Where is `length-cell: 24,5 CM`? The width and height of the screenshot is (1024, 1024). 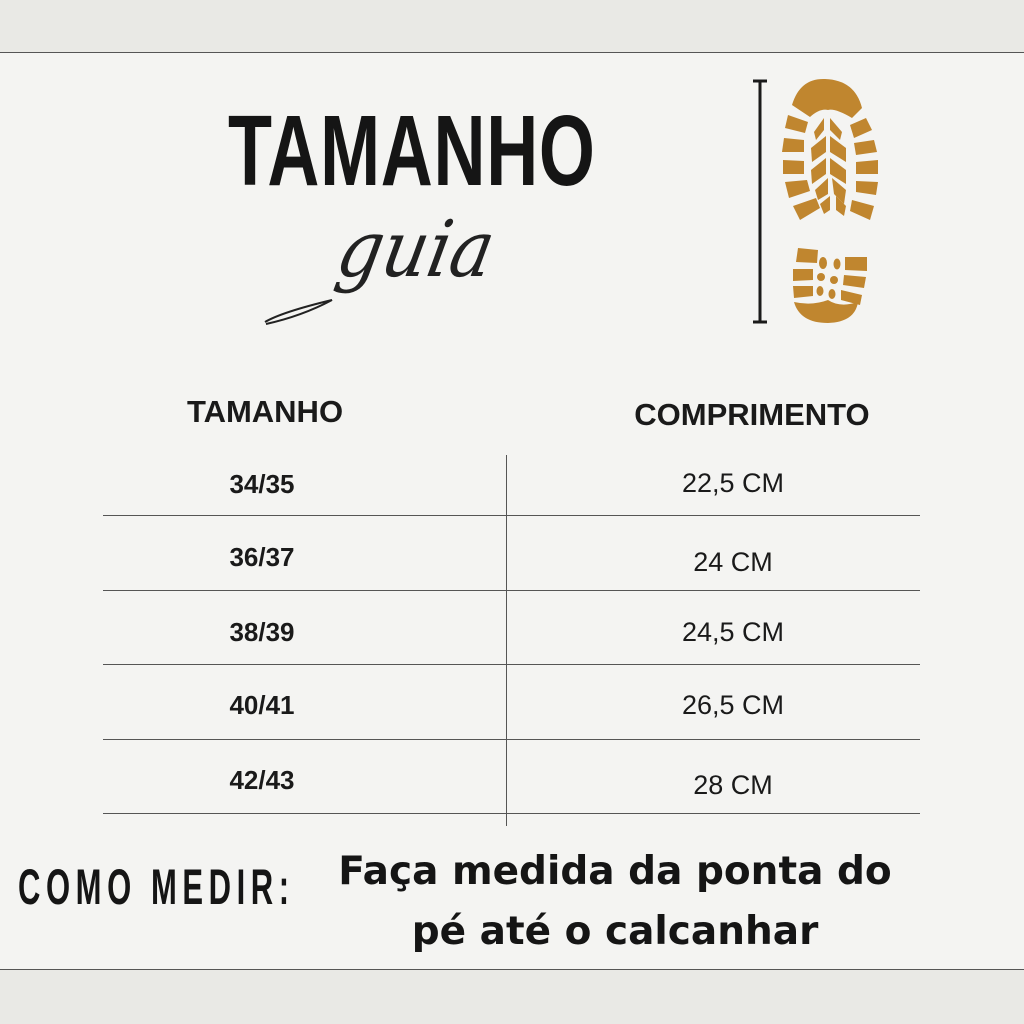 length-cell: 24,5 CM is located at coordinates (733, 632).